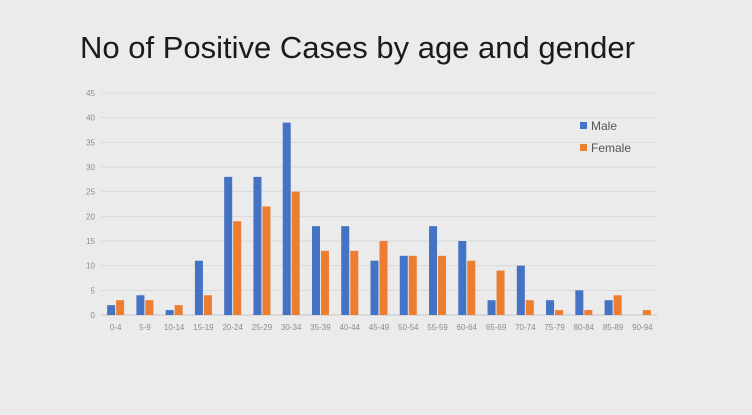 The width and height of the screenshot is (752, 415). I want to click on legend-label-male: Male, so click(604, 126).